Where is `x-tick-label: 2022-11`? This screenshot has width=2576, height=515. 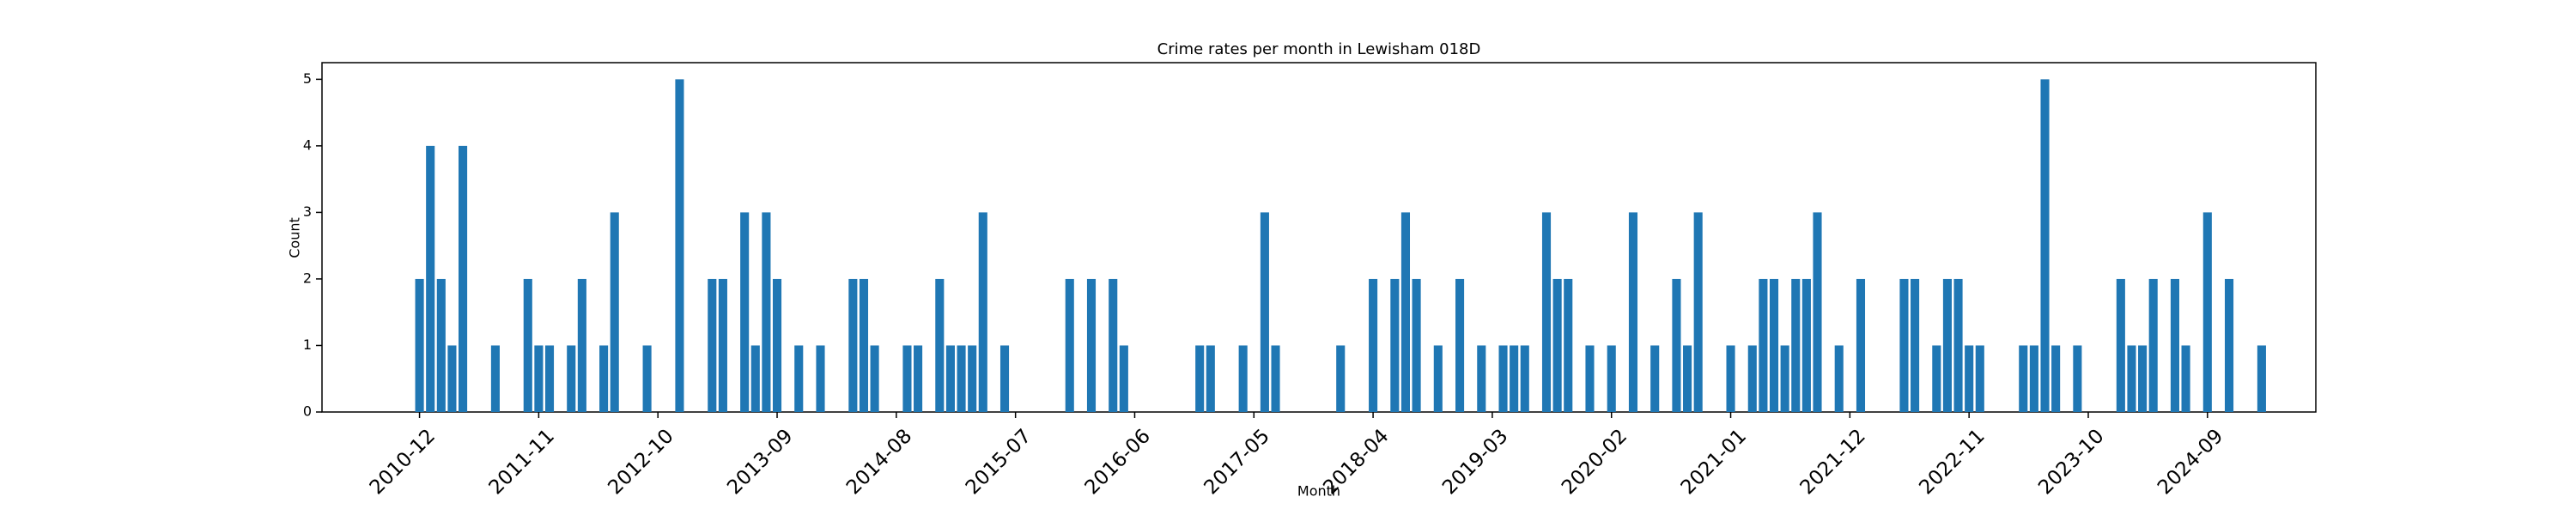 x-tick-label: 2022-11 is located at coordinates (1952, 462).